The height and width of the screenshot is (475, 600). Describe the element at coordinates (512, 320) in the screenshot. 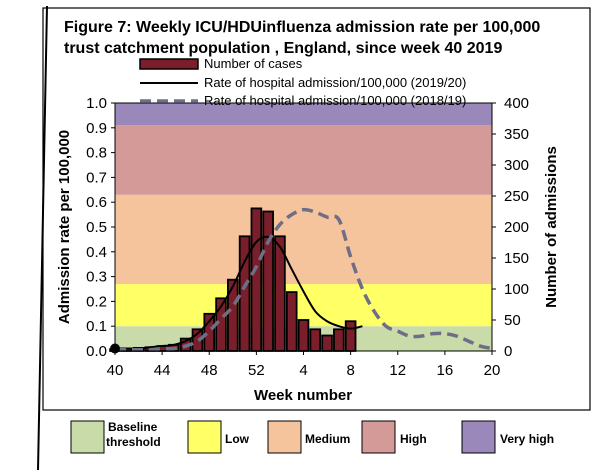

I see `y-right-tick-label-1: 50` at that location.